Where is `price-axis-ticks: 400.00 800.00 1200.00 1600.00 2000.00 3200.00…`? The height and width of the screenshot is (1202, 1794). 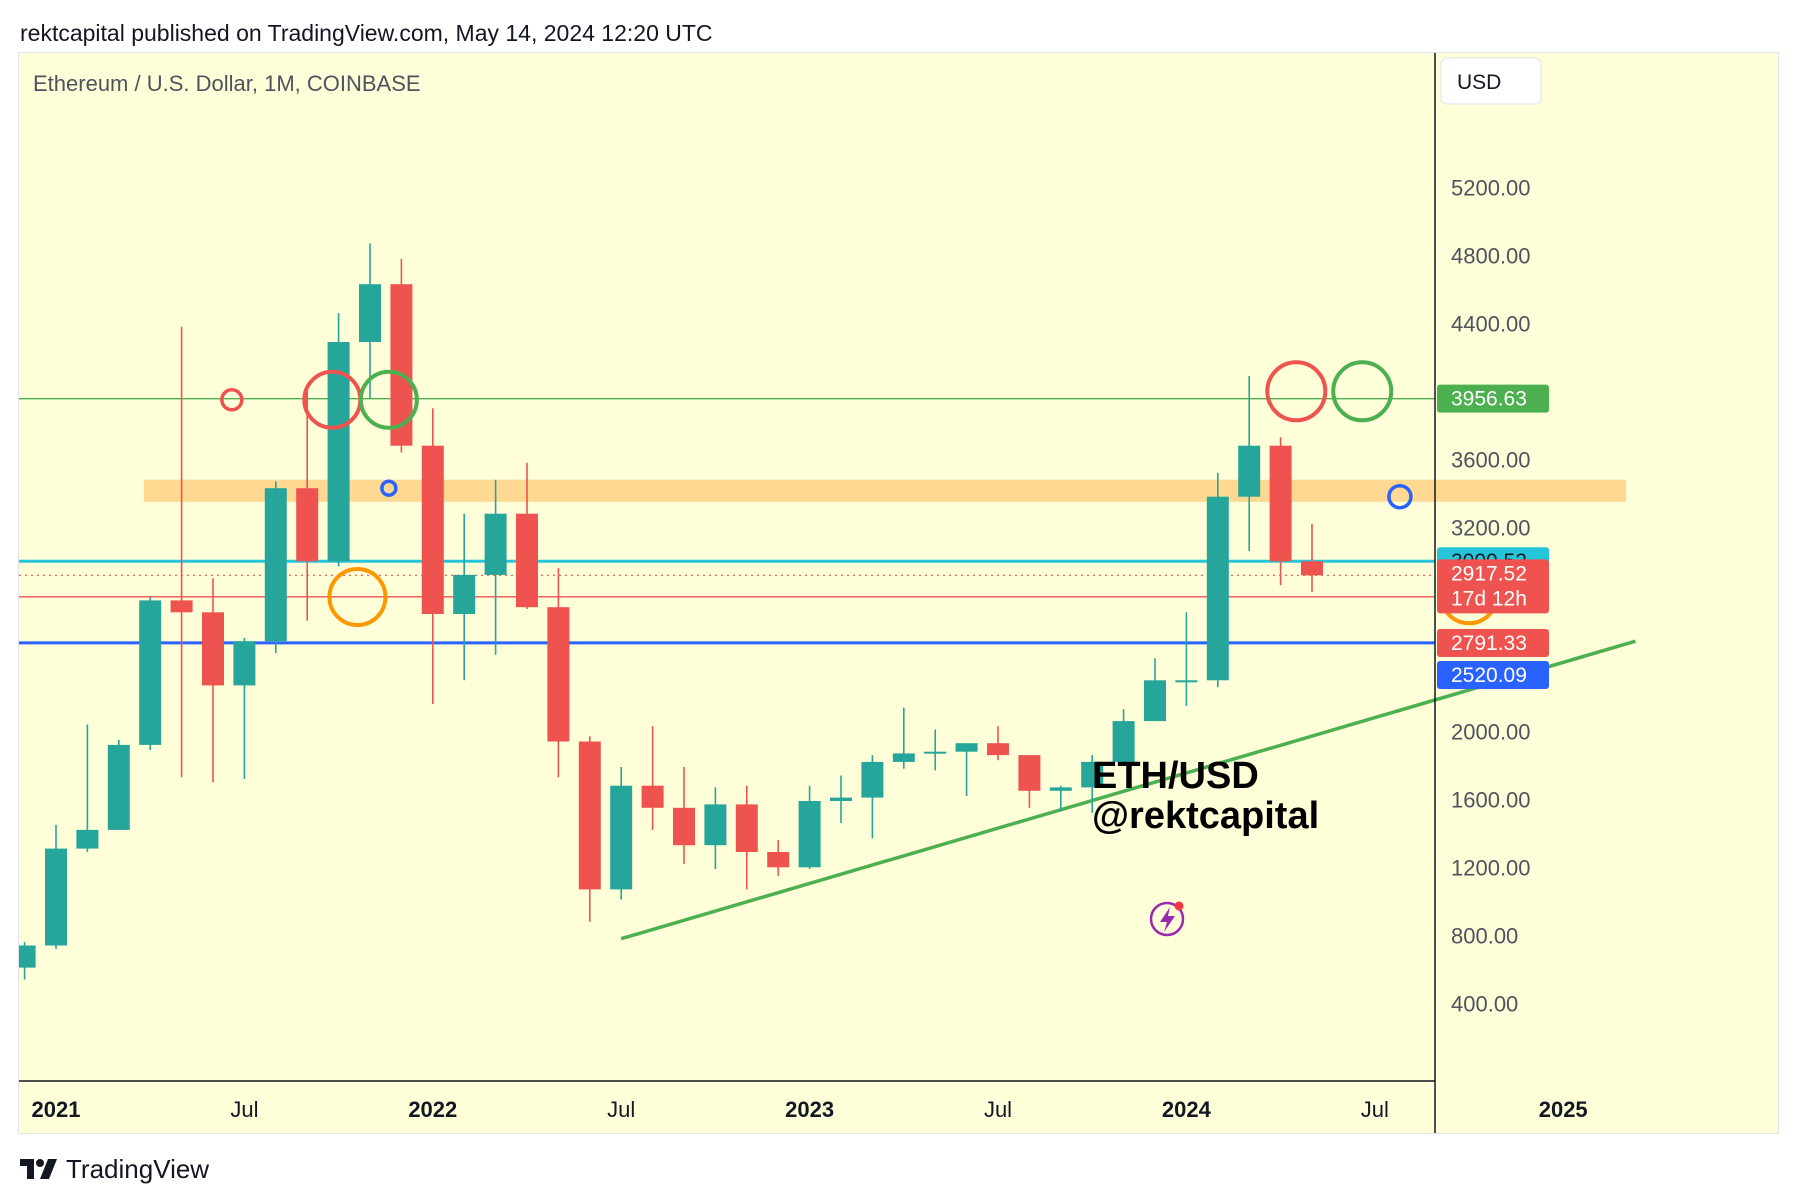
price-axis-ticks: 400.00 800.00 1200.00 1600.00 2000.00 3200.00… is located at coordinates (1491, 595).